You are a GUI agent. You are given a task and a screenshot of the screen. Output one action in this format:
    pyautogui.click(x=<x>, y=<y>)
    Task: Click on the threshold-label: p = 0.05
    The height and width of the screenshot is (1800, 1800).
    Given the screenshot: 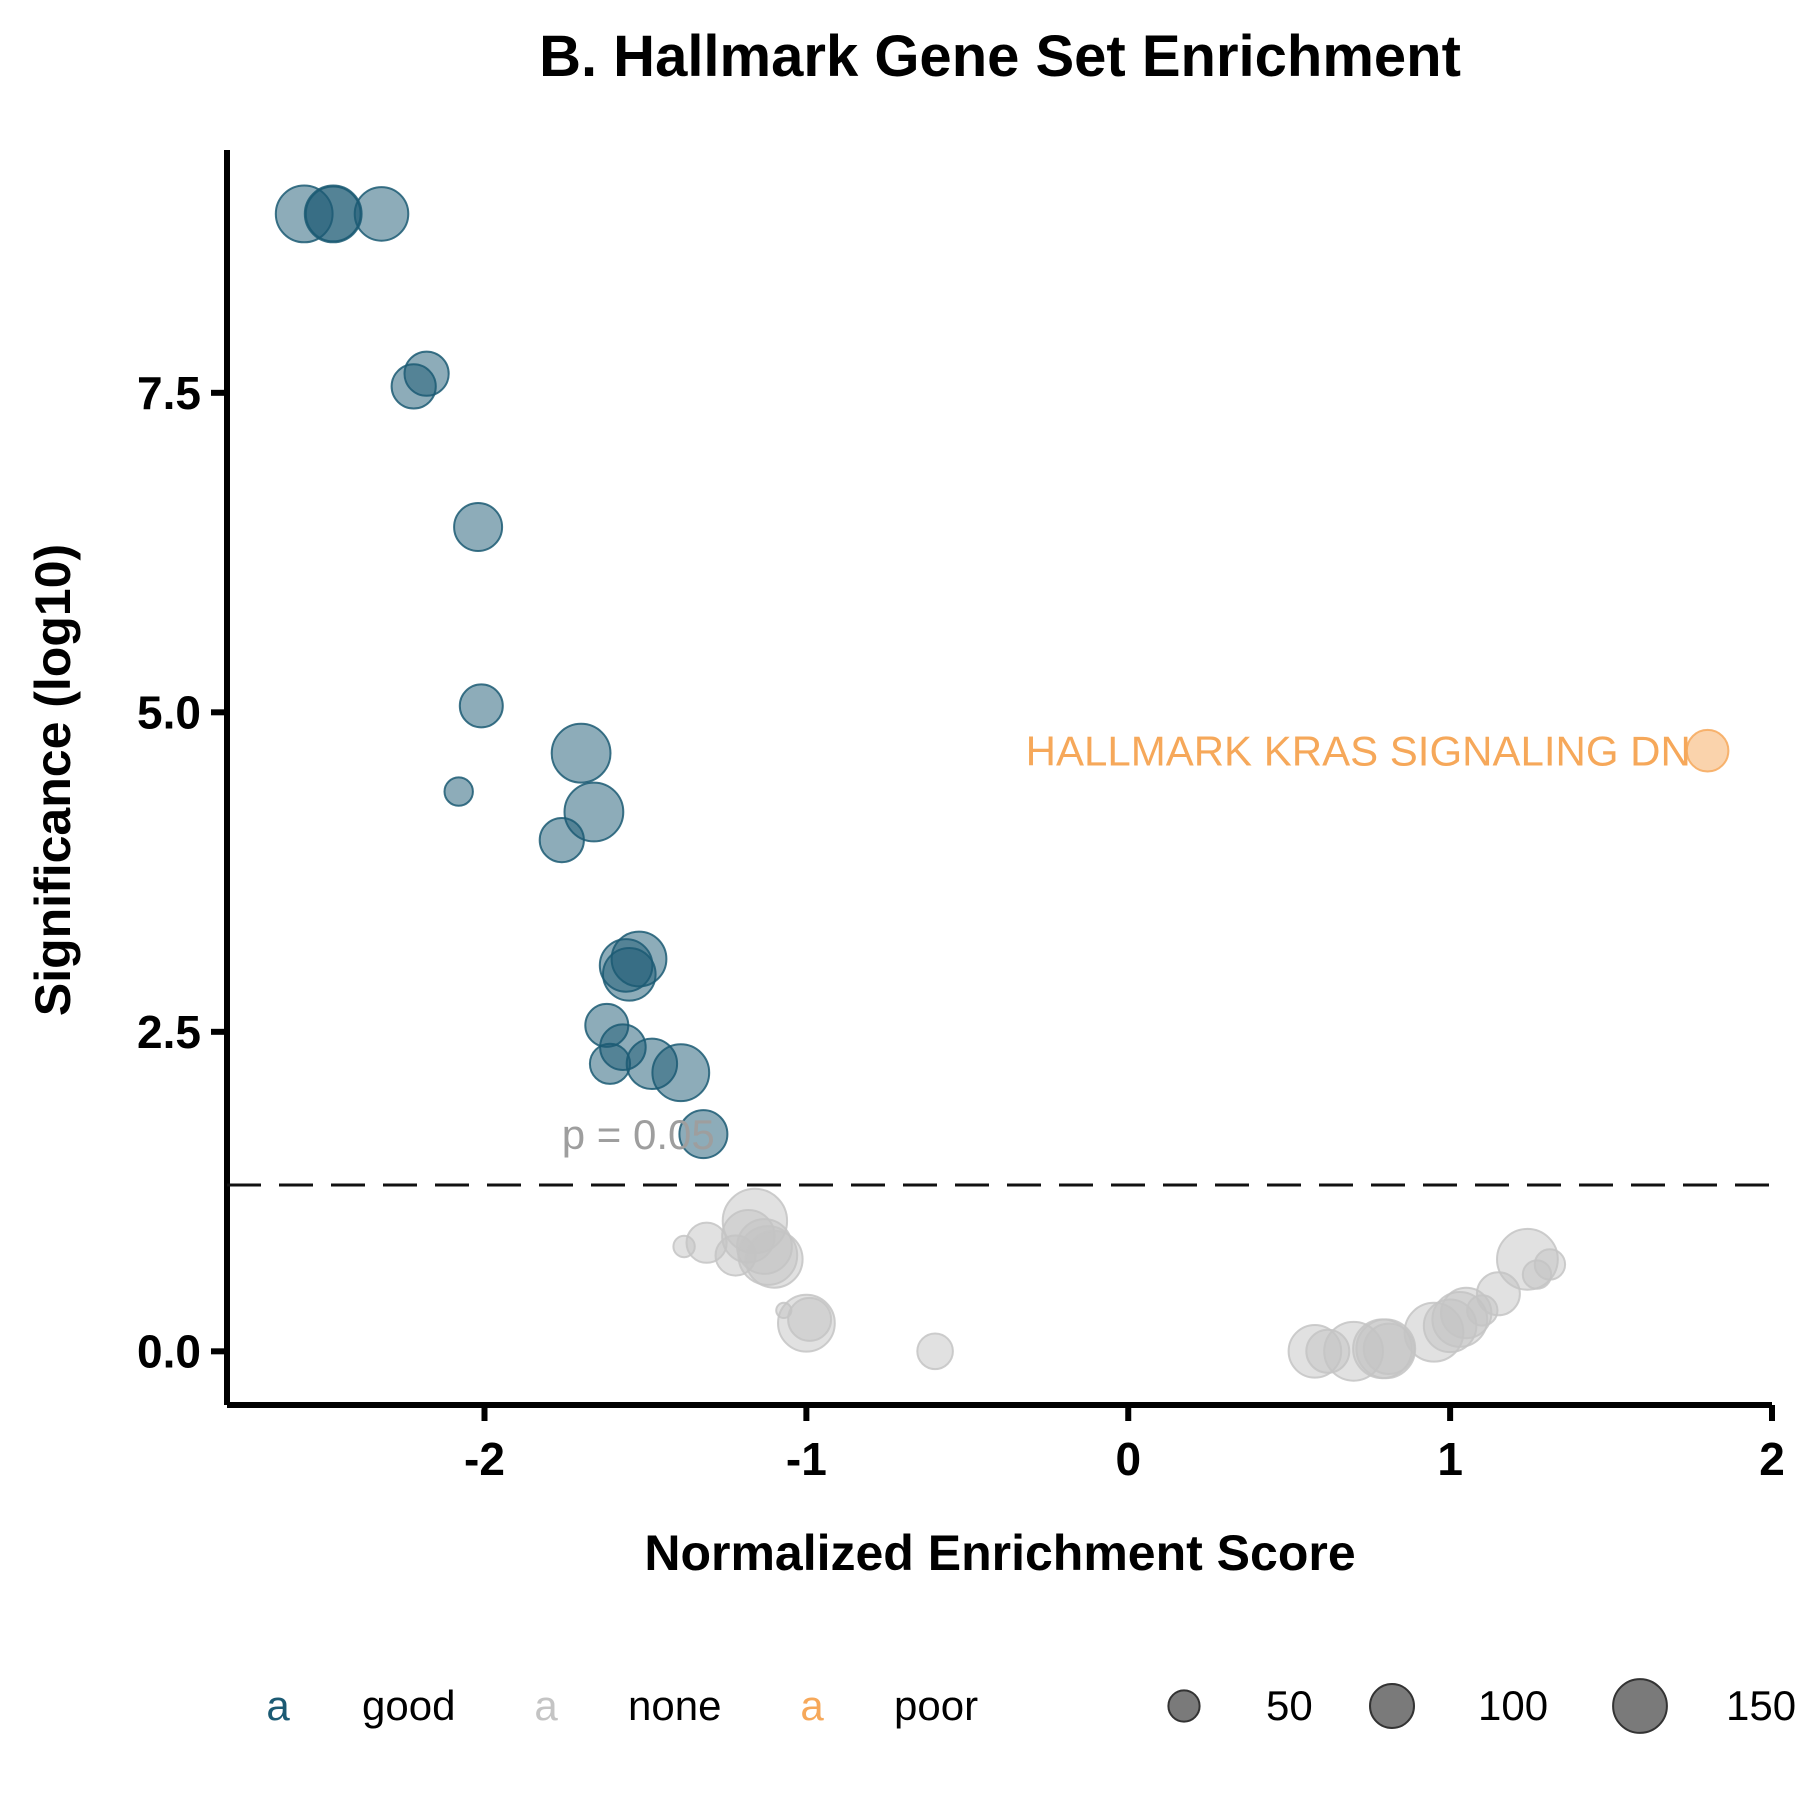 What is the action you would take?
    pyautogui.click(x=638, y=1134)
    